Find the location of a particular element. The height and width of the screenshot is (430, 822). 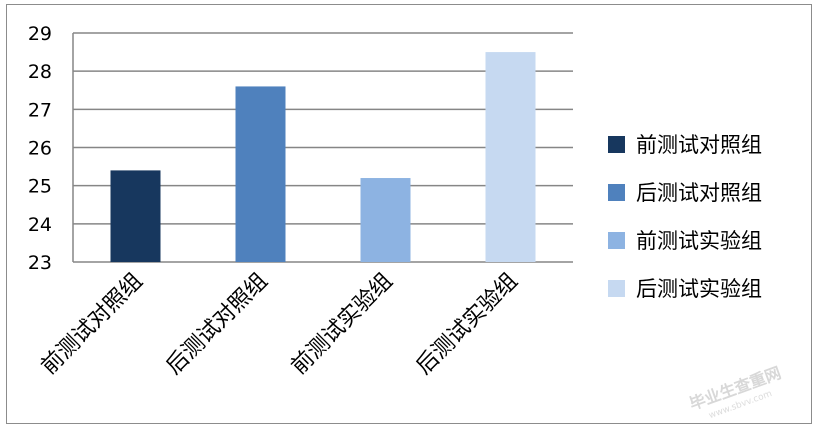

y-tick-label: 24 is located at coordinates (40, 225).